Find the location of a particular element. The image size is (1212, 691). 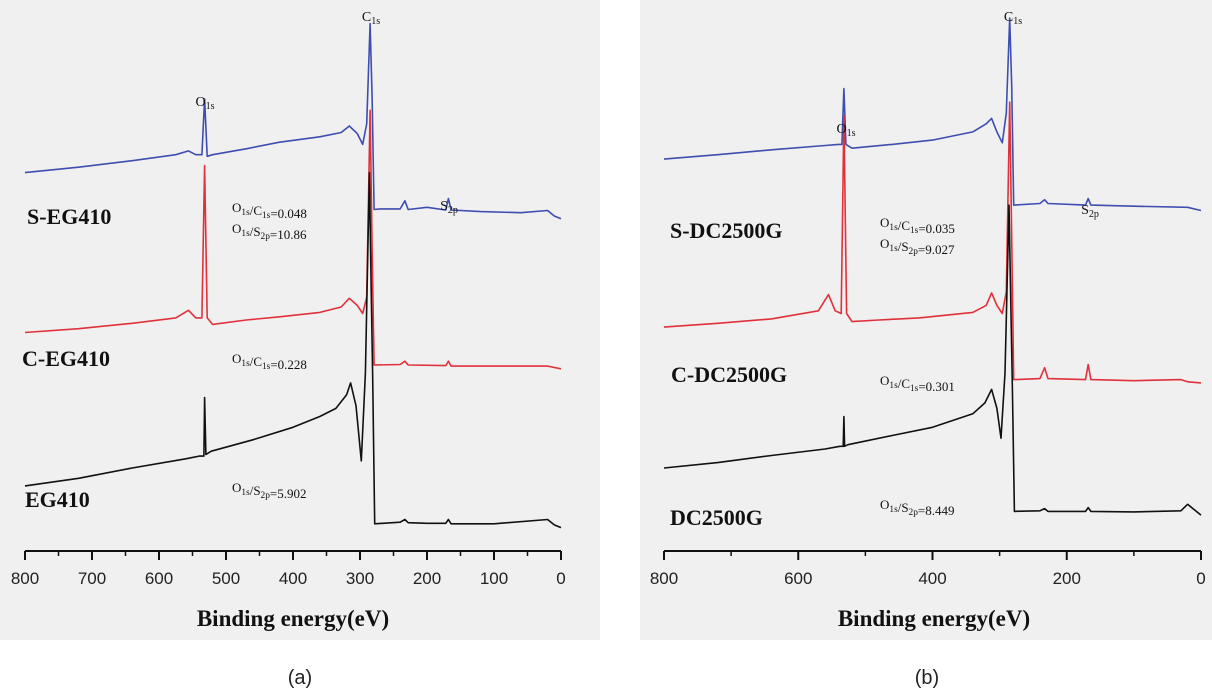

panel-a-caption: (a) is located at coordinates (300, 678).